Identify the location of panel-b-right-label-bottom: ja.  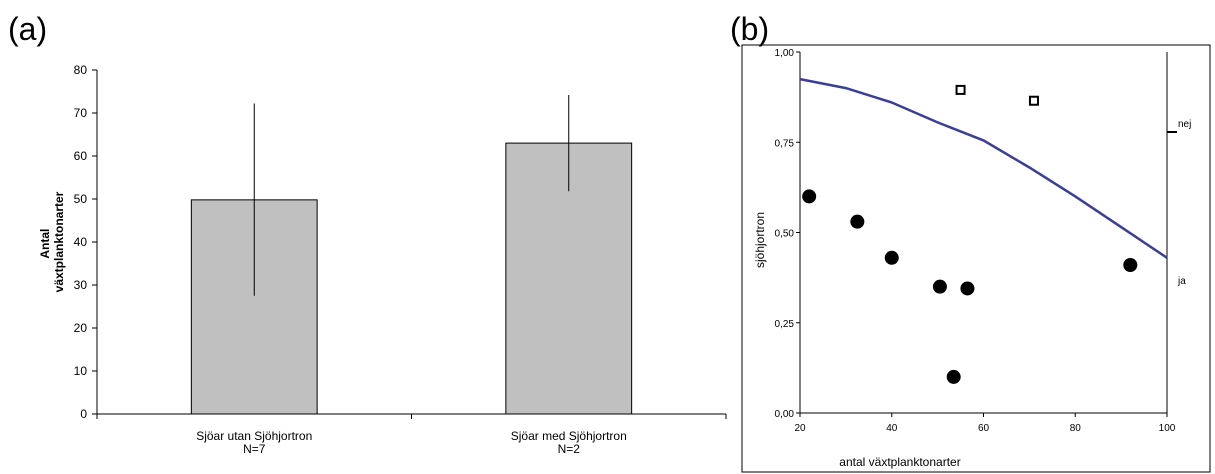
(1181, 281).